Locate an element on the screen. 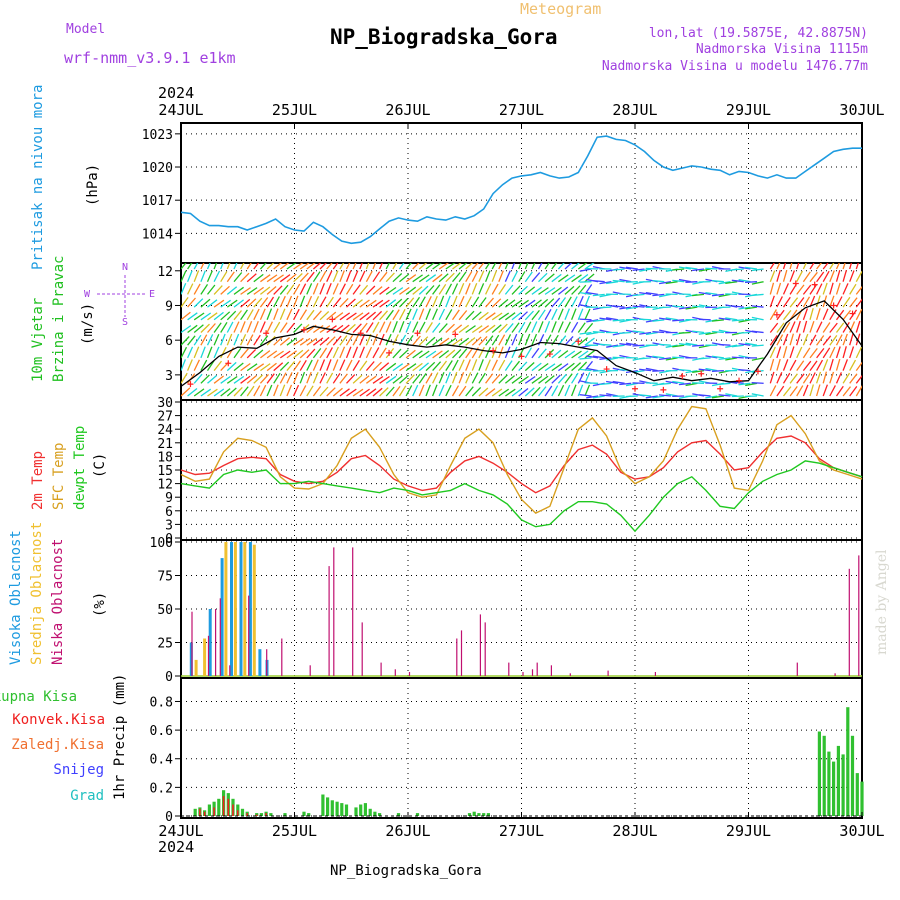 This screenshot has height=900, width=900. compass-s: S is located at coordinates (125, 322).